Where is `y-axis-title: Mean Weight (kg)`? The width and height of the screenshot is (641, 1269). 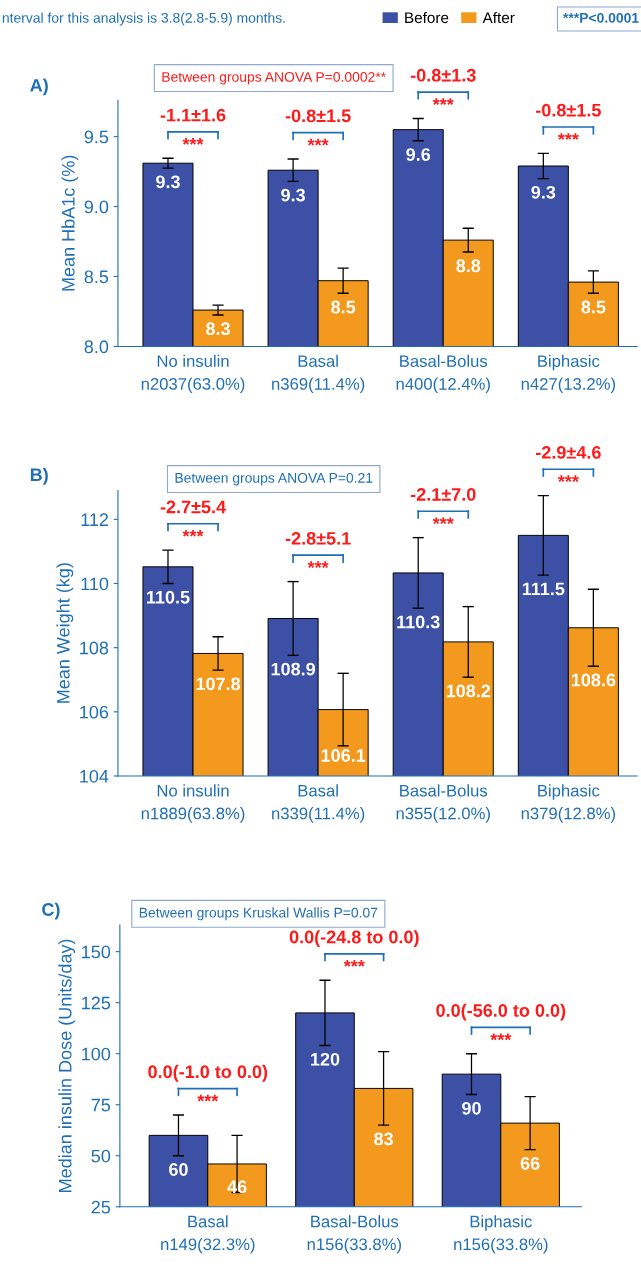
y-axis-title: Mean Weight (kg) is located at coordinates (65, 633).